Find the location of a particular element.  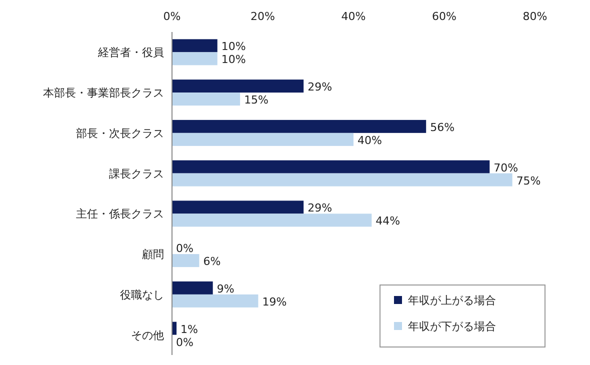

x-tick-label: 0% is located at coordinates (172, 16).